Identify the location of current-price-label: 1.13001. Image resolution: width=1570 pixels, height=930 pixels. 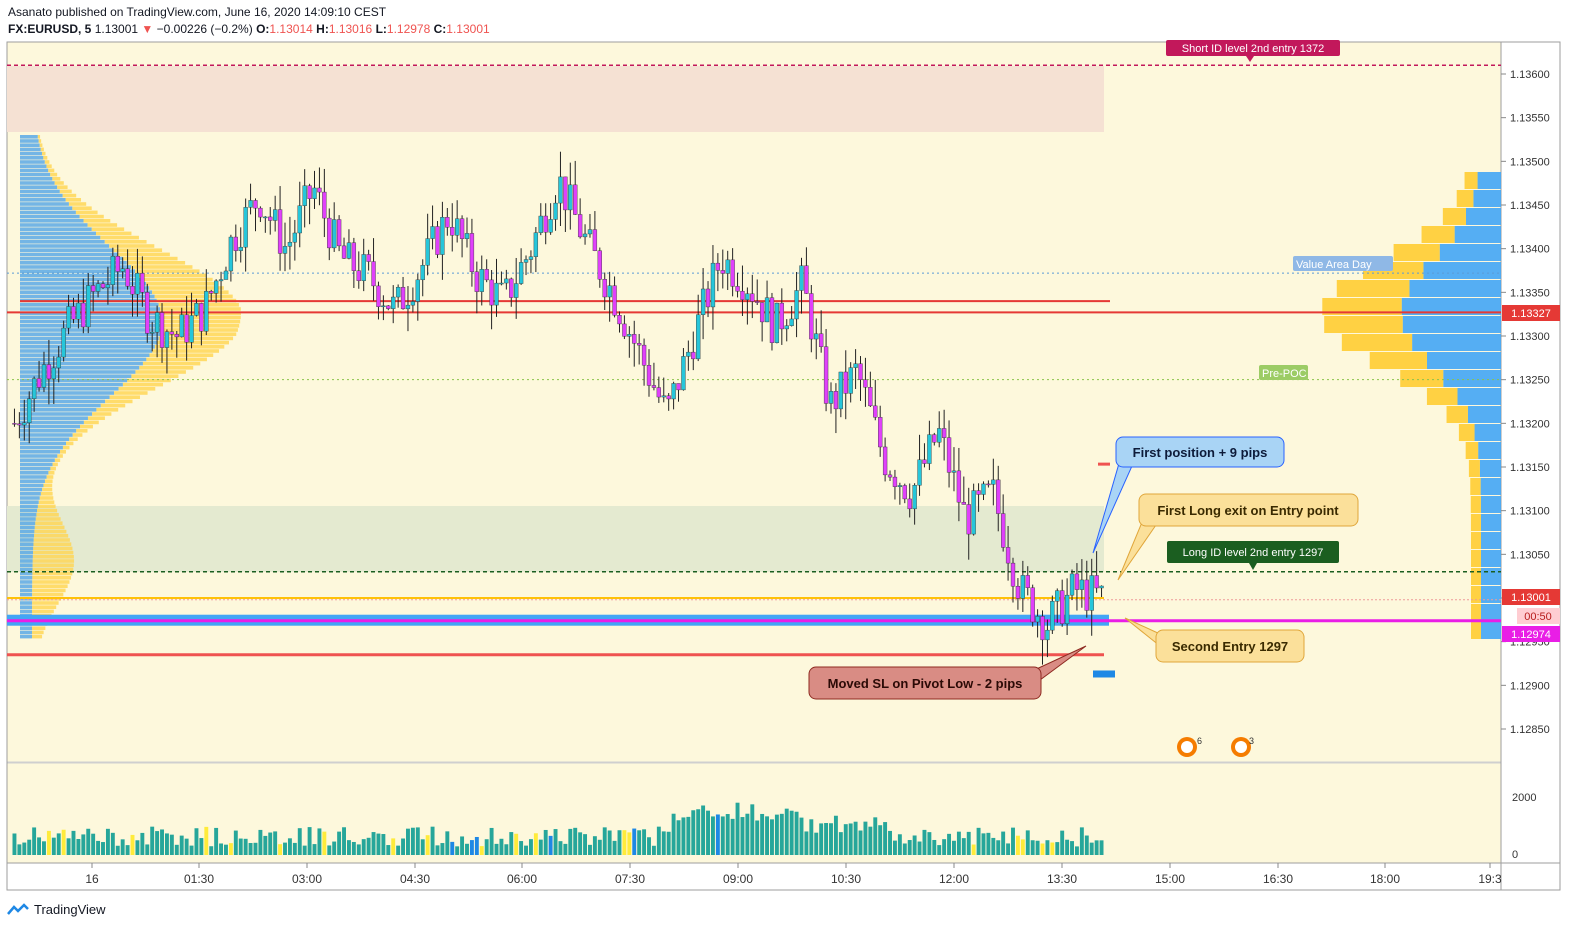
(1531, 597).